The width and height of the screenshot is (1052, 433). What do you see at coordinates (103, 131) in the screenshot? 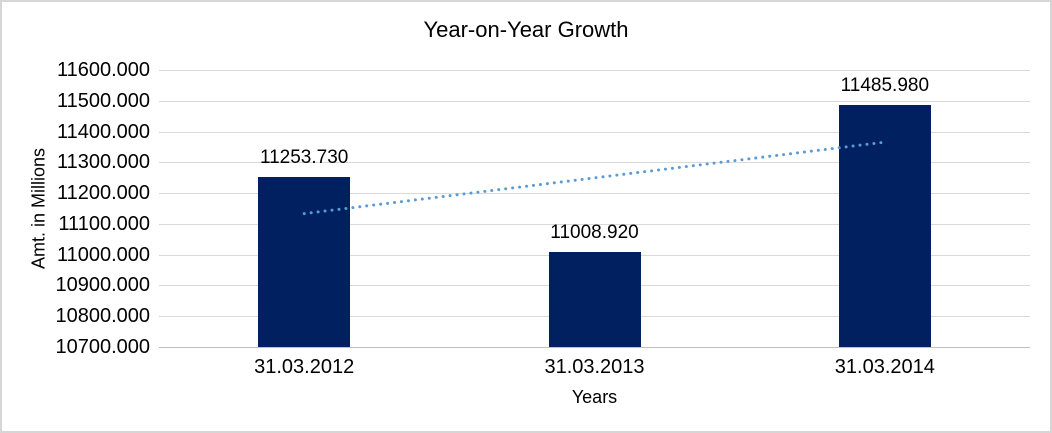
I see `y-tick-label: 11400.000` at bounding box center [103, 131].